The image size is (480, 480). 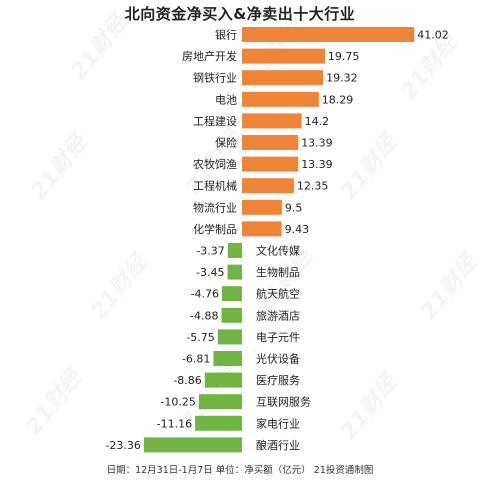 I want to click on chart-footer: 日期：12月31日-1月7日 单位：净买额（亿元） 21投资通制图, so click(x=240, y=470).